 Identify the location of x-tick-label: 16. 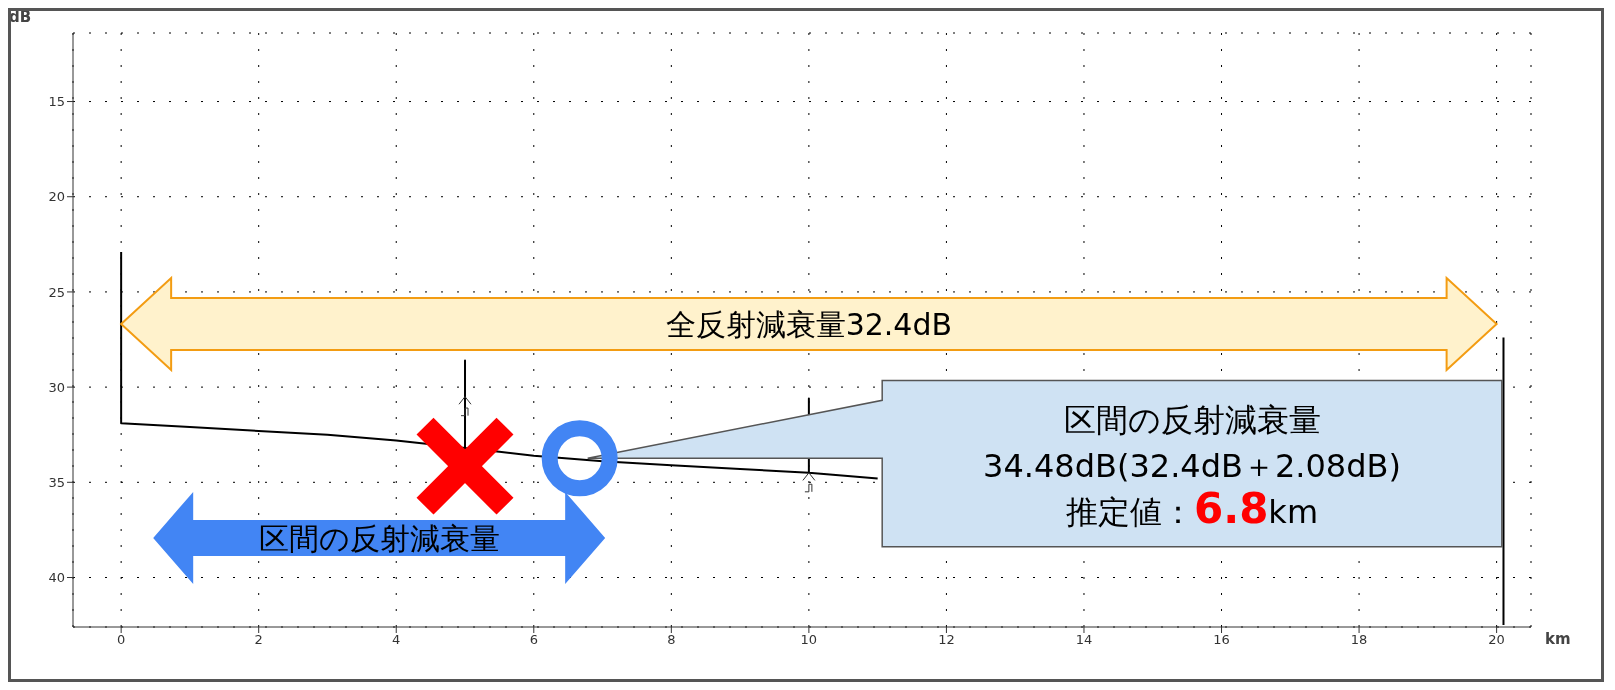
(1221, 640).